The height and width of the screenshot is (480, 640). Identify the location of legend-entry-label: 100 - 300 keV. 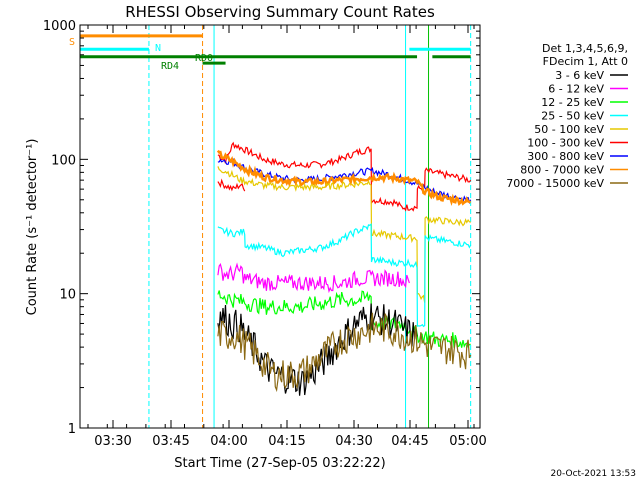
(565, 143).